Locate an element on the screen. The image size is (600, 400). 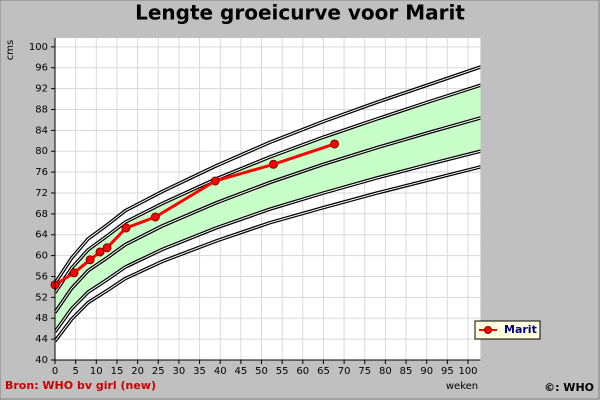
y-tick-label: 68 is located at coordinates (41, 214).